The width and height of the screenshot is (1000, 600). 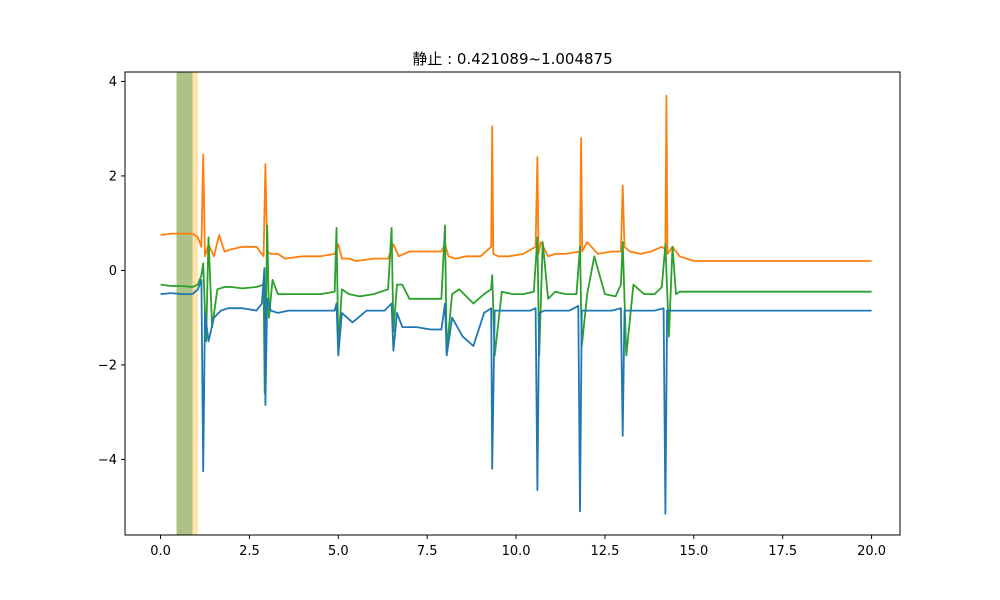 What do you see at coordinates (338, 551) in the screenshot?
I see `x-tick-label: 5.0` at bounding box center [338, 551].